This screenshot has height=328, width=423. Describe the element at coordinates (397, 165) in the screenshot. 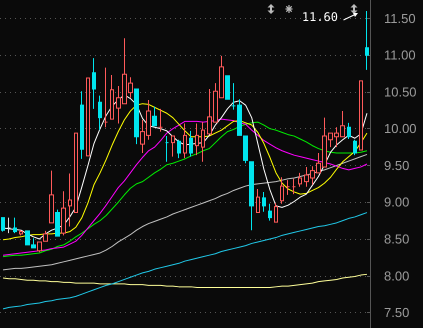

I see `y-tick-label: 9.50` at that location.